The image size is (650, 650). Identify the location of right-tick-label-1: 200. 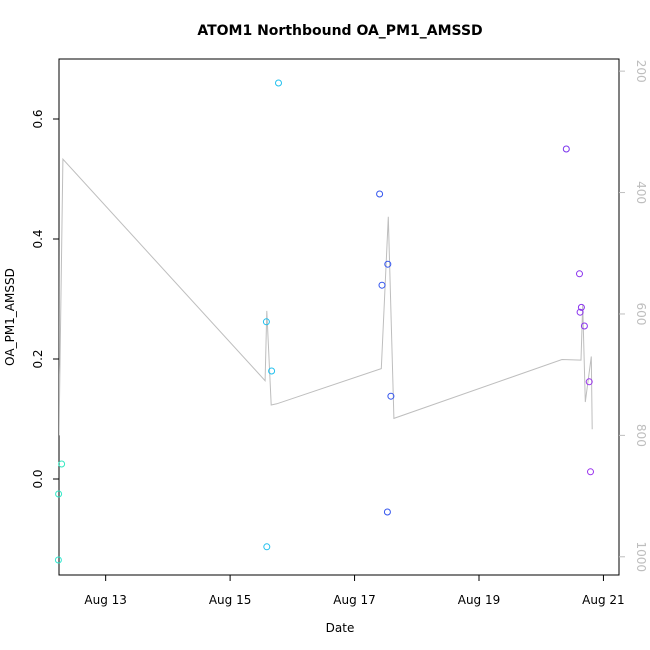
(641, 71).